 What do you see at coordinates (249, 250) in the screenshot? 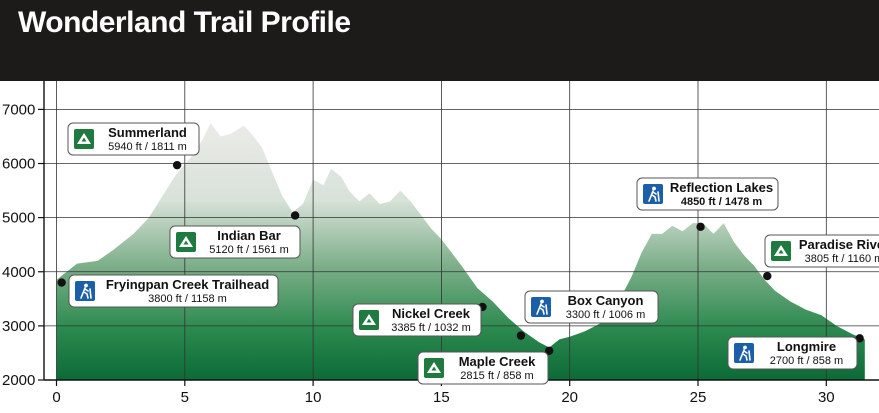
I see `waypoint-elevation: 5120 ft / 1561 m` at bounding box center [249, 250].